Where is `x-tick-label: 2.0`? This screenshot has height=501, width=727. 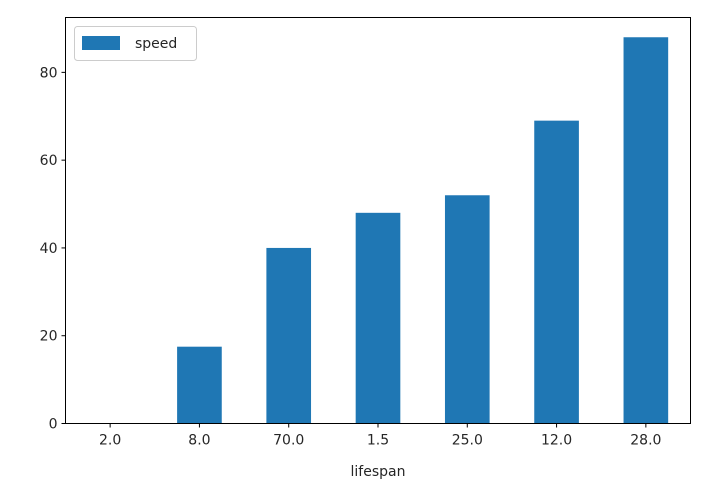 x-tick-label: 2.0 is located at coordinates (110, 441).